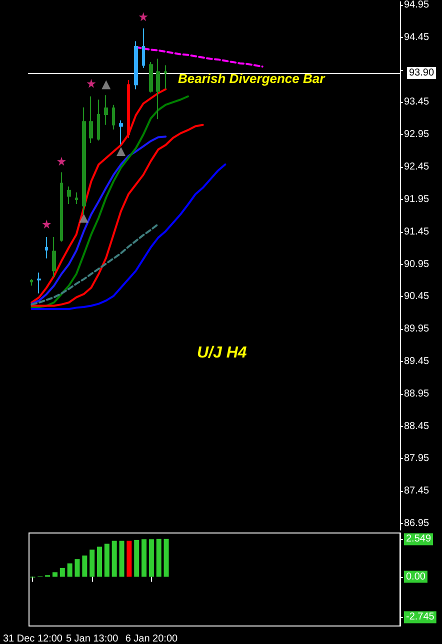 The width and height of the screenshot is (442, 644). What do you see at coordinates (32, 639) in the screenshot?
I see `x-tick-label: 31 Dec 12:00` at bounding box center [32, 639].